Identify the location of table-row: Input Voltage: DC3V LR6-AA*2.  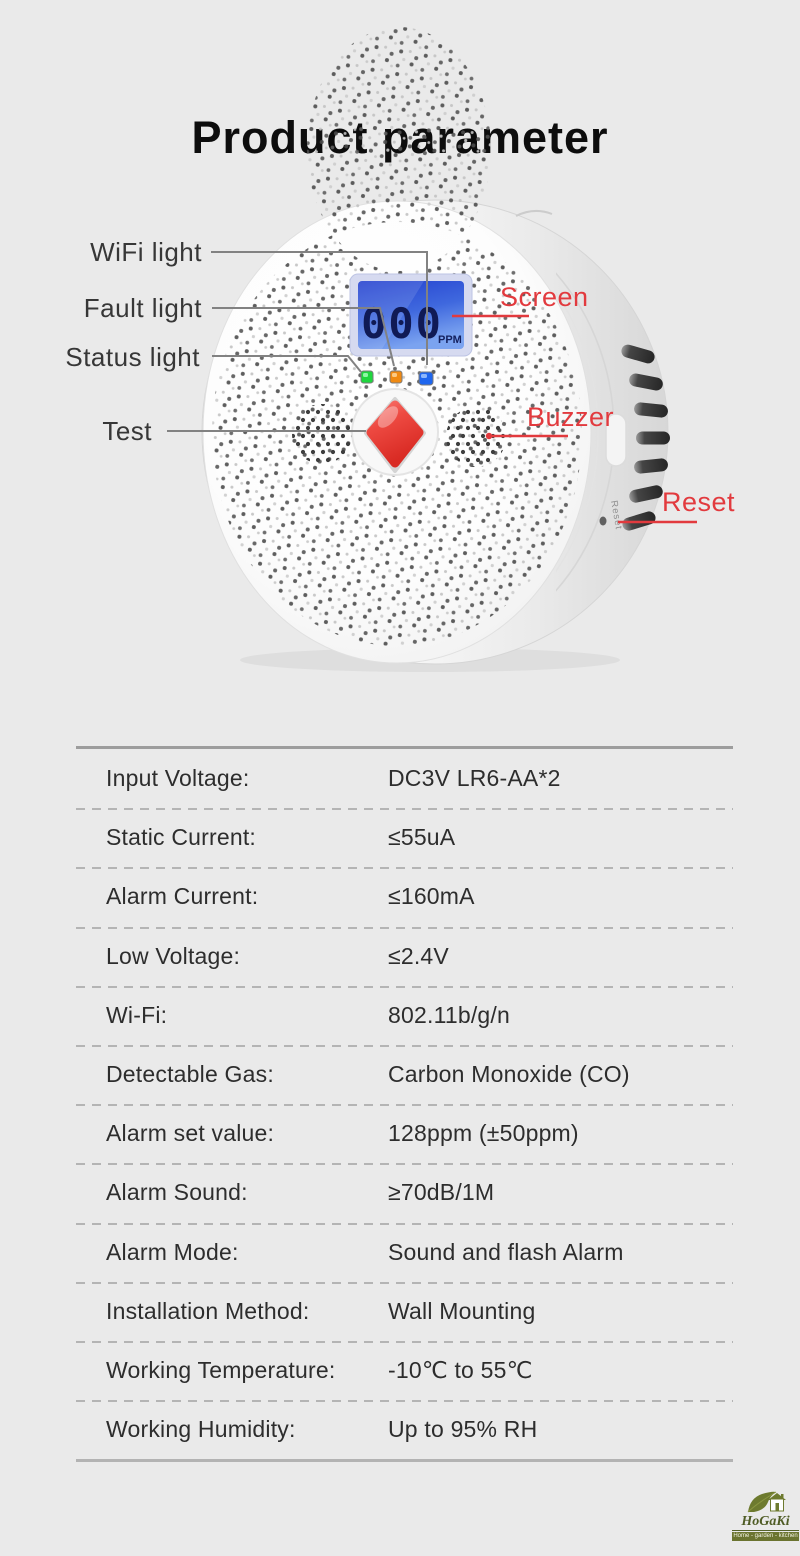
(404, 778).